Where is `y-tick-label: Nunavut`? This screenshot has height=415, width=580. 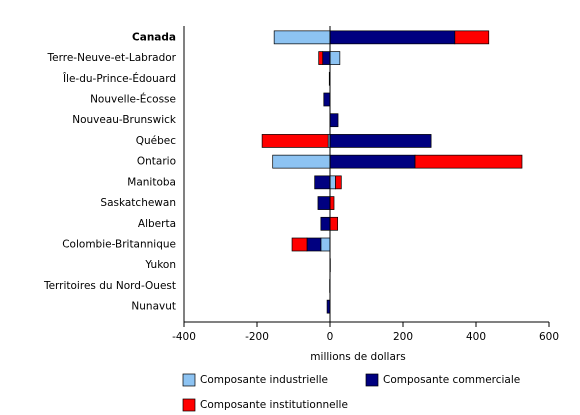
y-tick-label: Nunavut is located at coordinates (153, 307).